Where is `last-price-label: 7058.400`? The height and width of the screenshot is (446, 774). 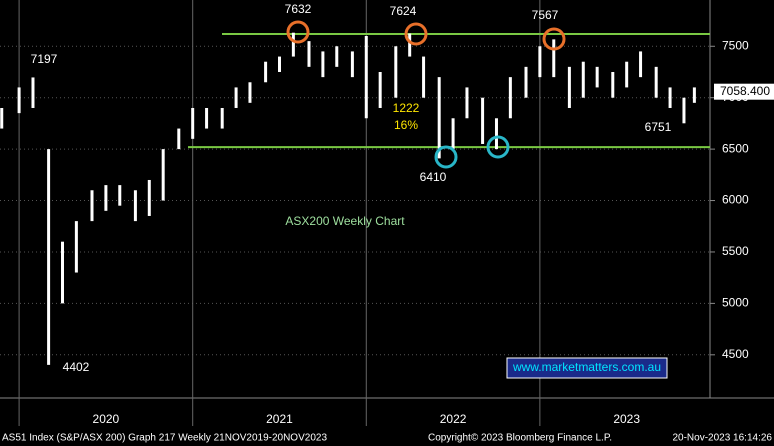 last-price-label: 7058.400 is located at coordinates (745, 91).